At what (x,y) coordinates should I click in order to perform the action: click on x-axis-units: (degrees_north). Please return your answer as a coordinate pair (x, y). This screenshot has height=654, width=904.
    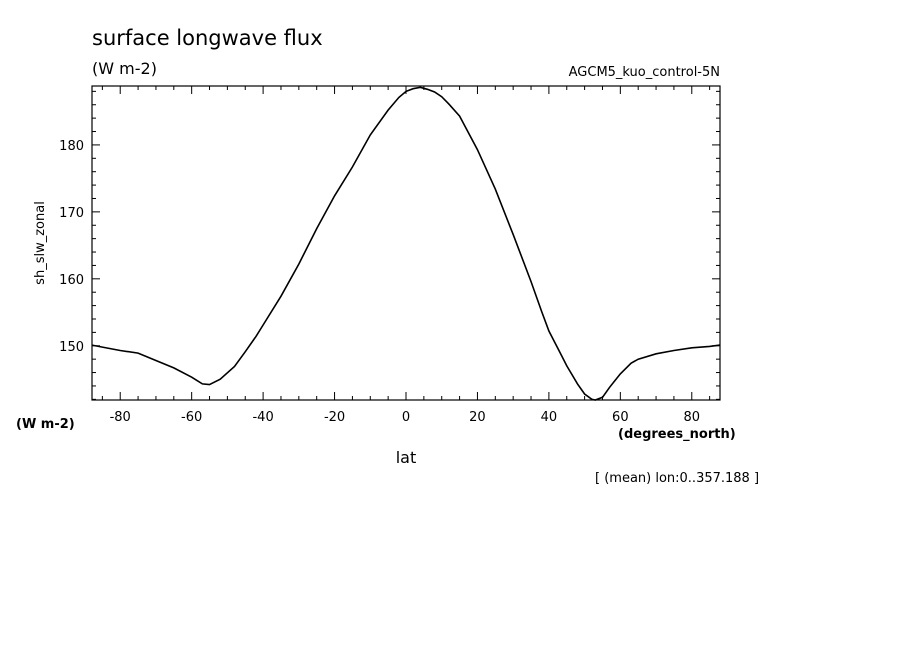
    Looking at the image, I should click on (677, 434).